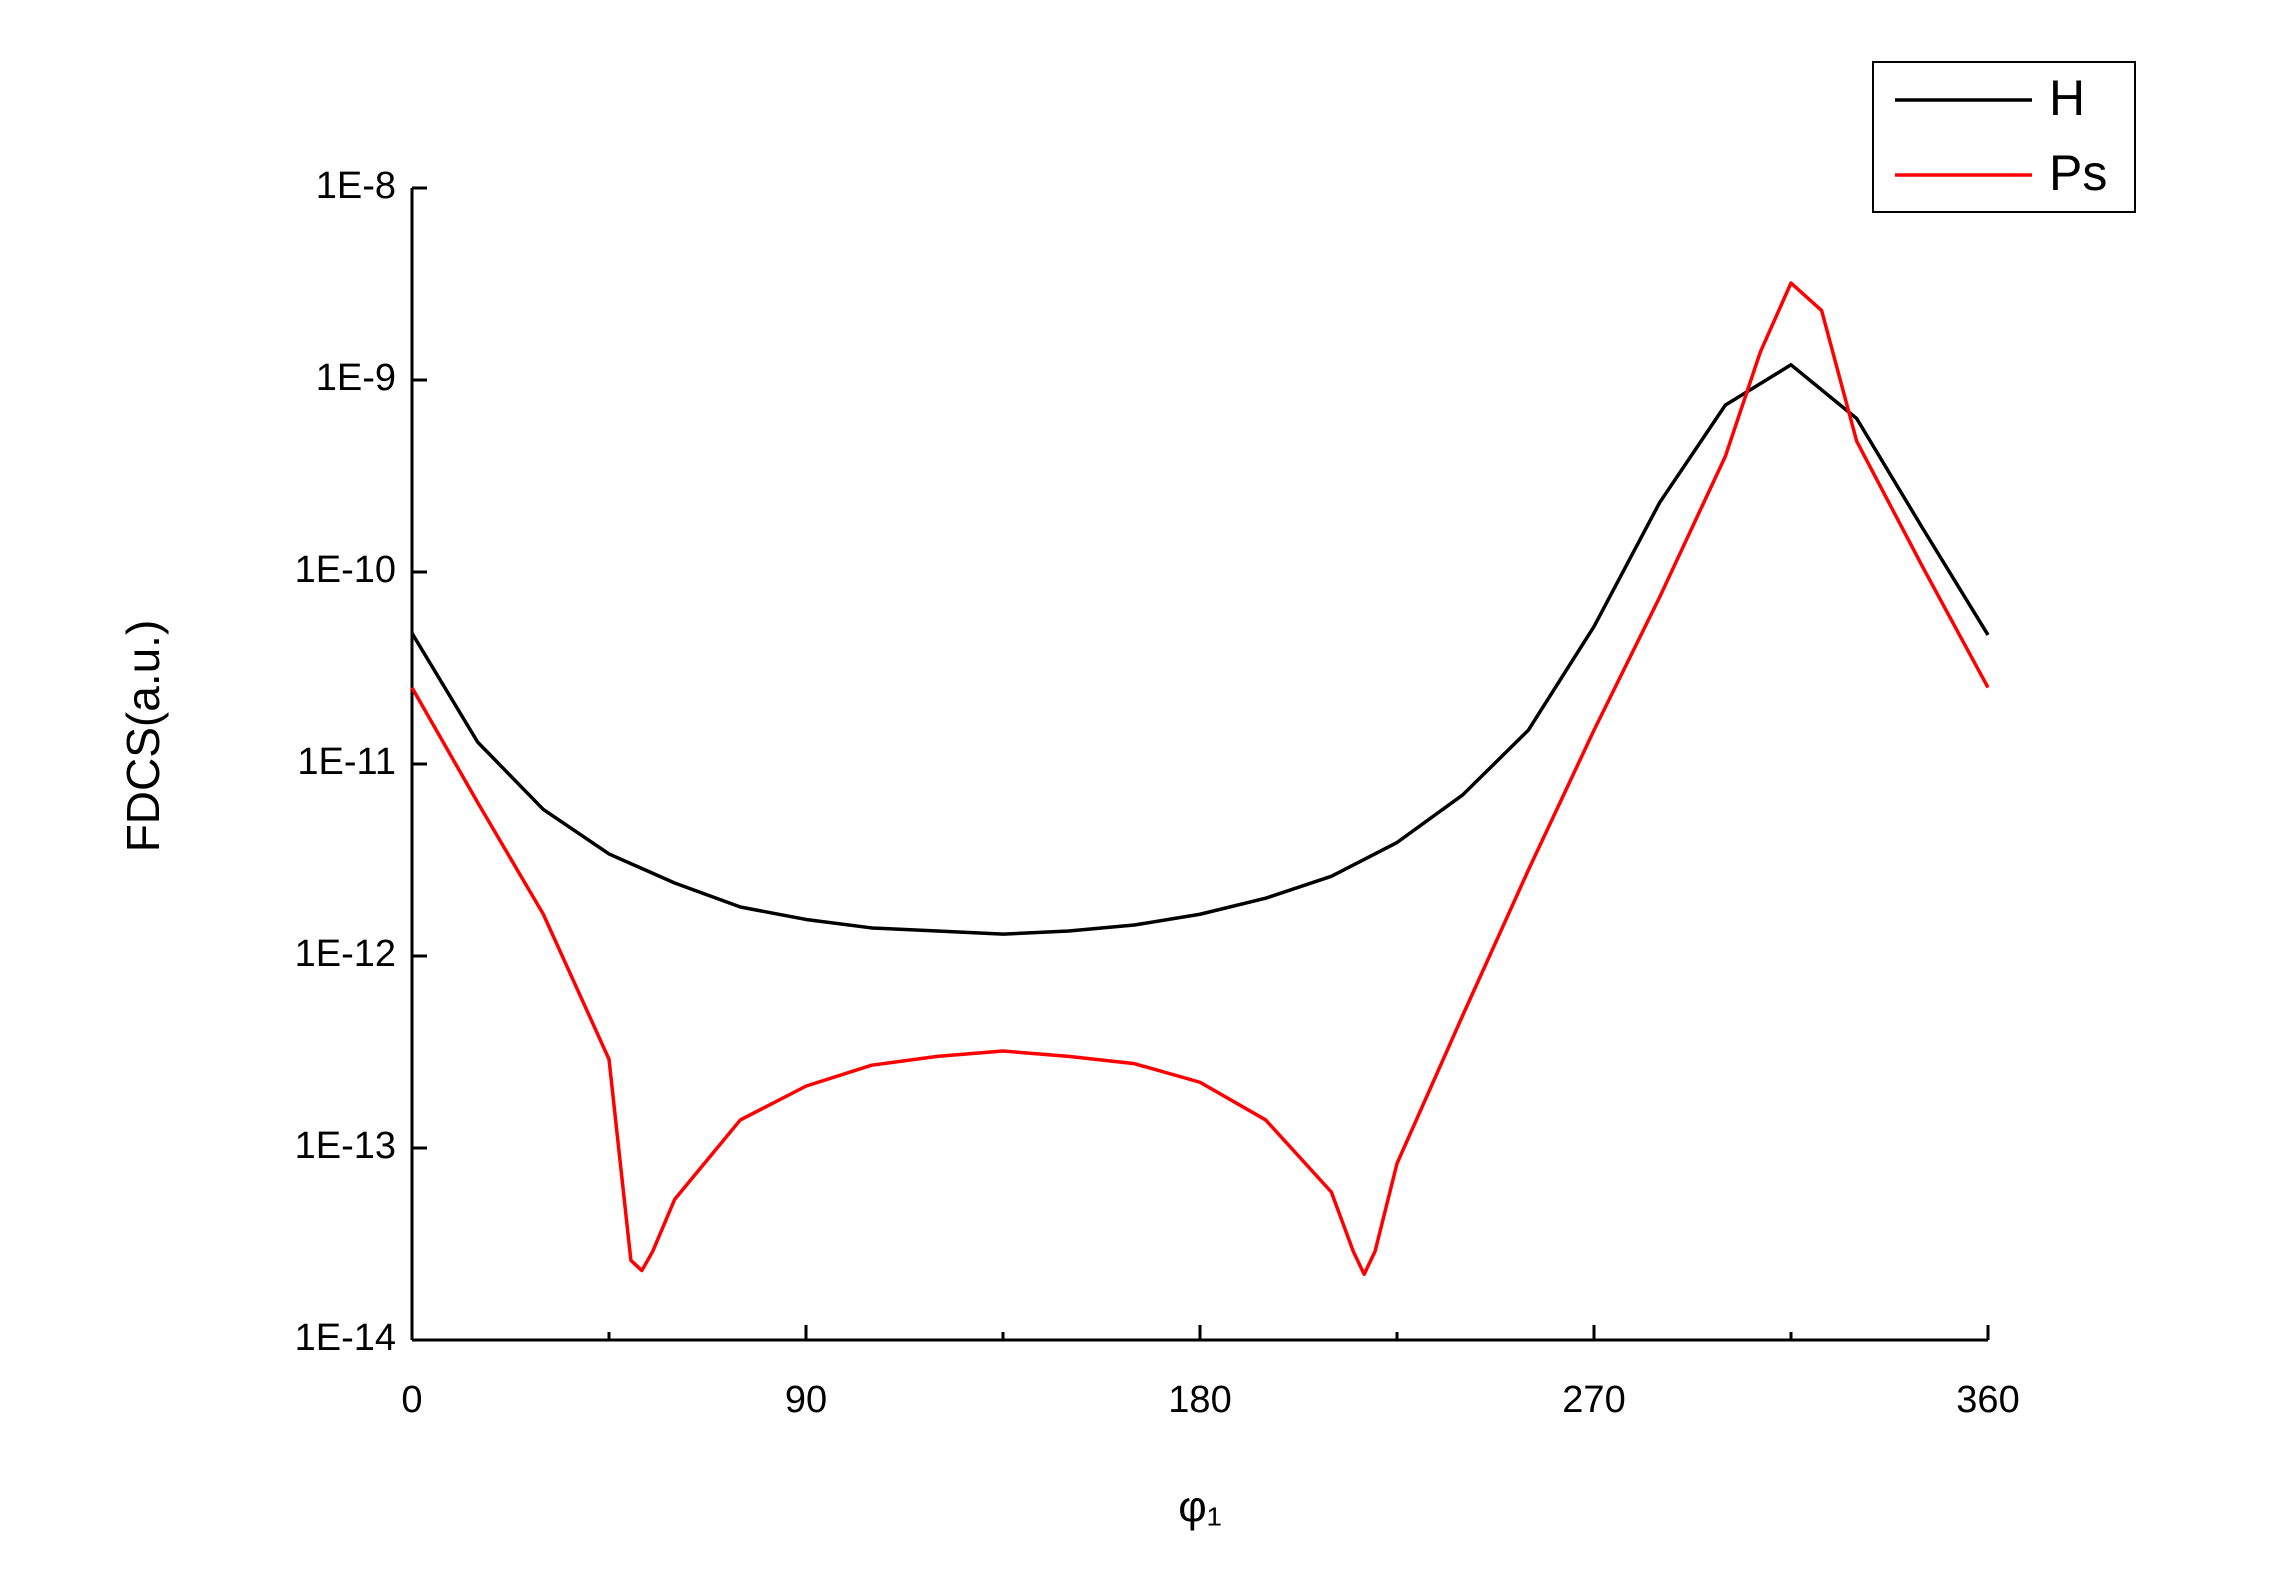  What do you see at coordinates (345, 1338) in the screenshot?
I see `y-tick-label: 1E-14` at bounding box center [345, 1338].